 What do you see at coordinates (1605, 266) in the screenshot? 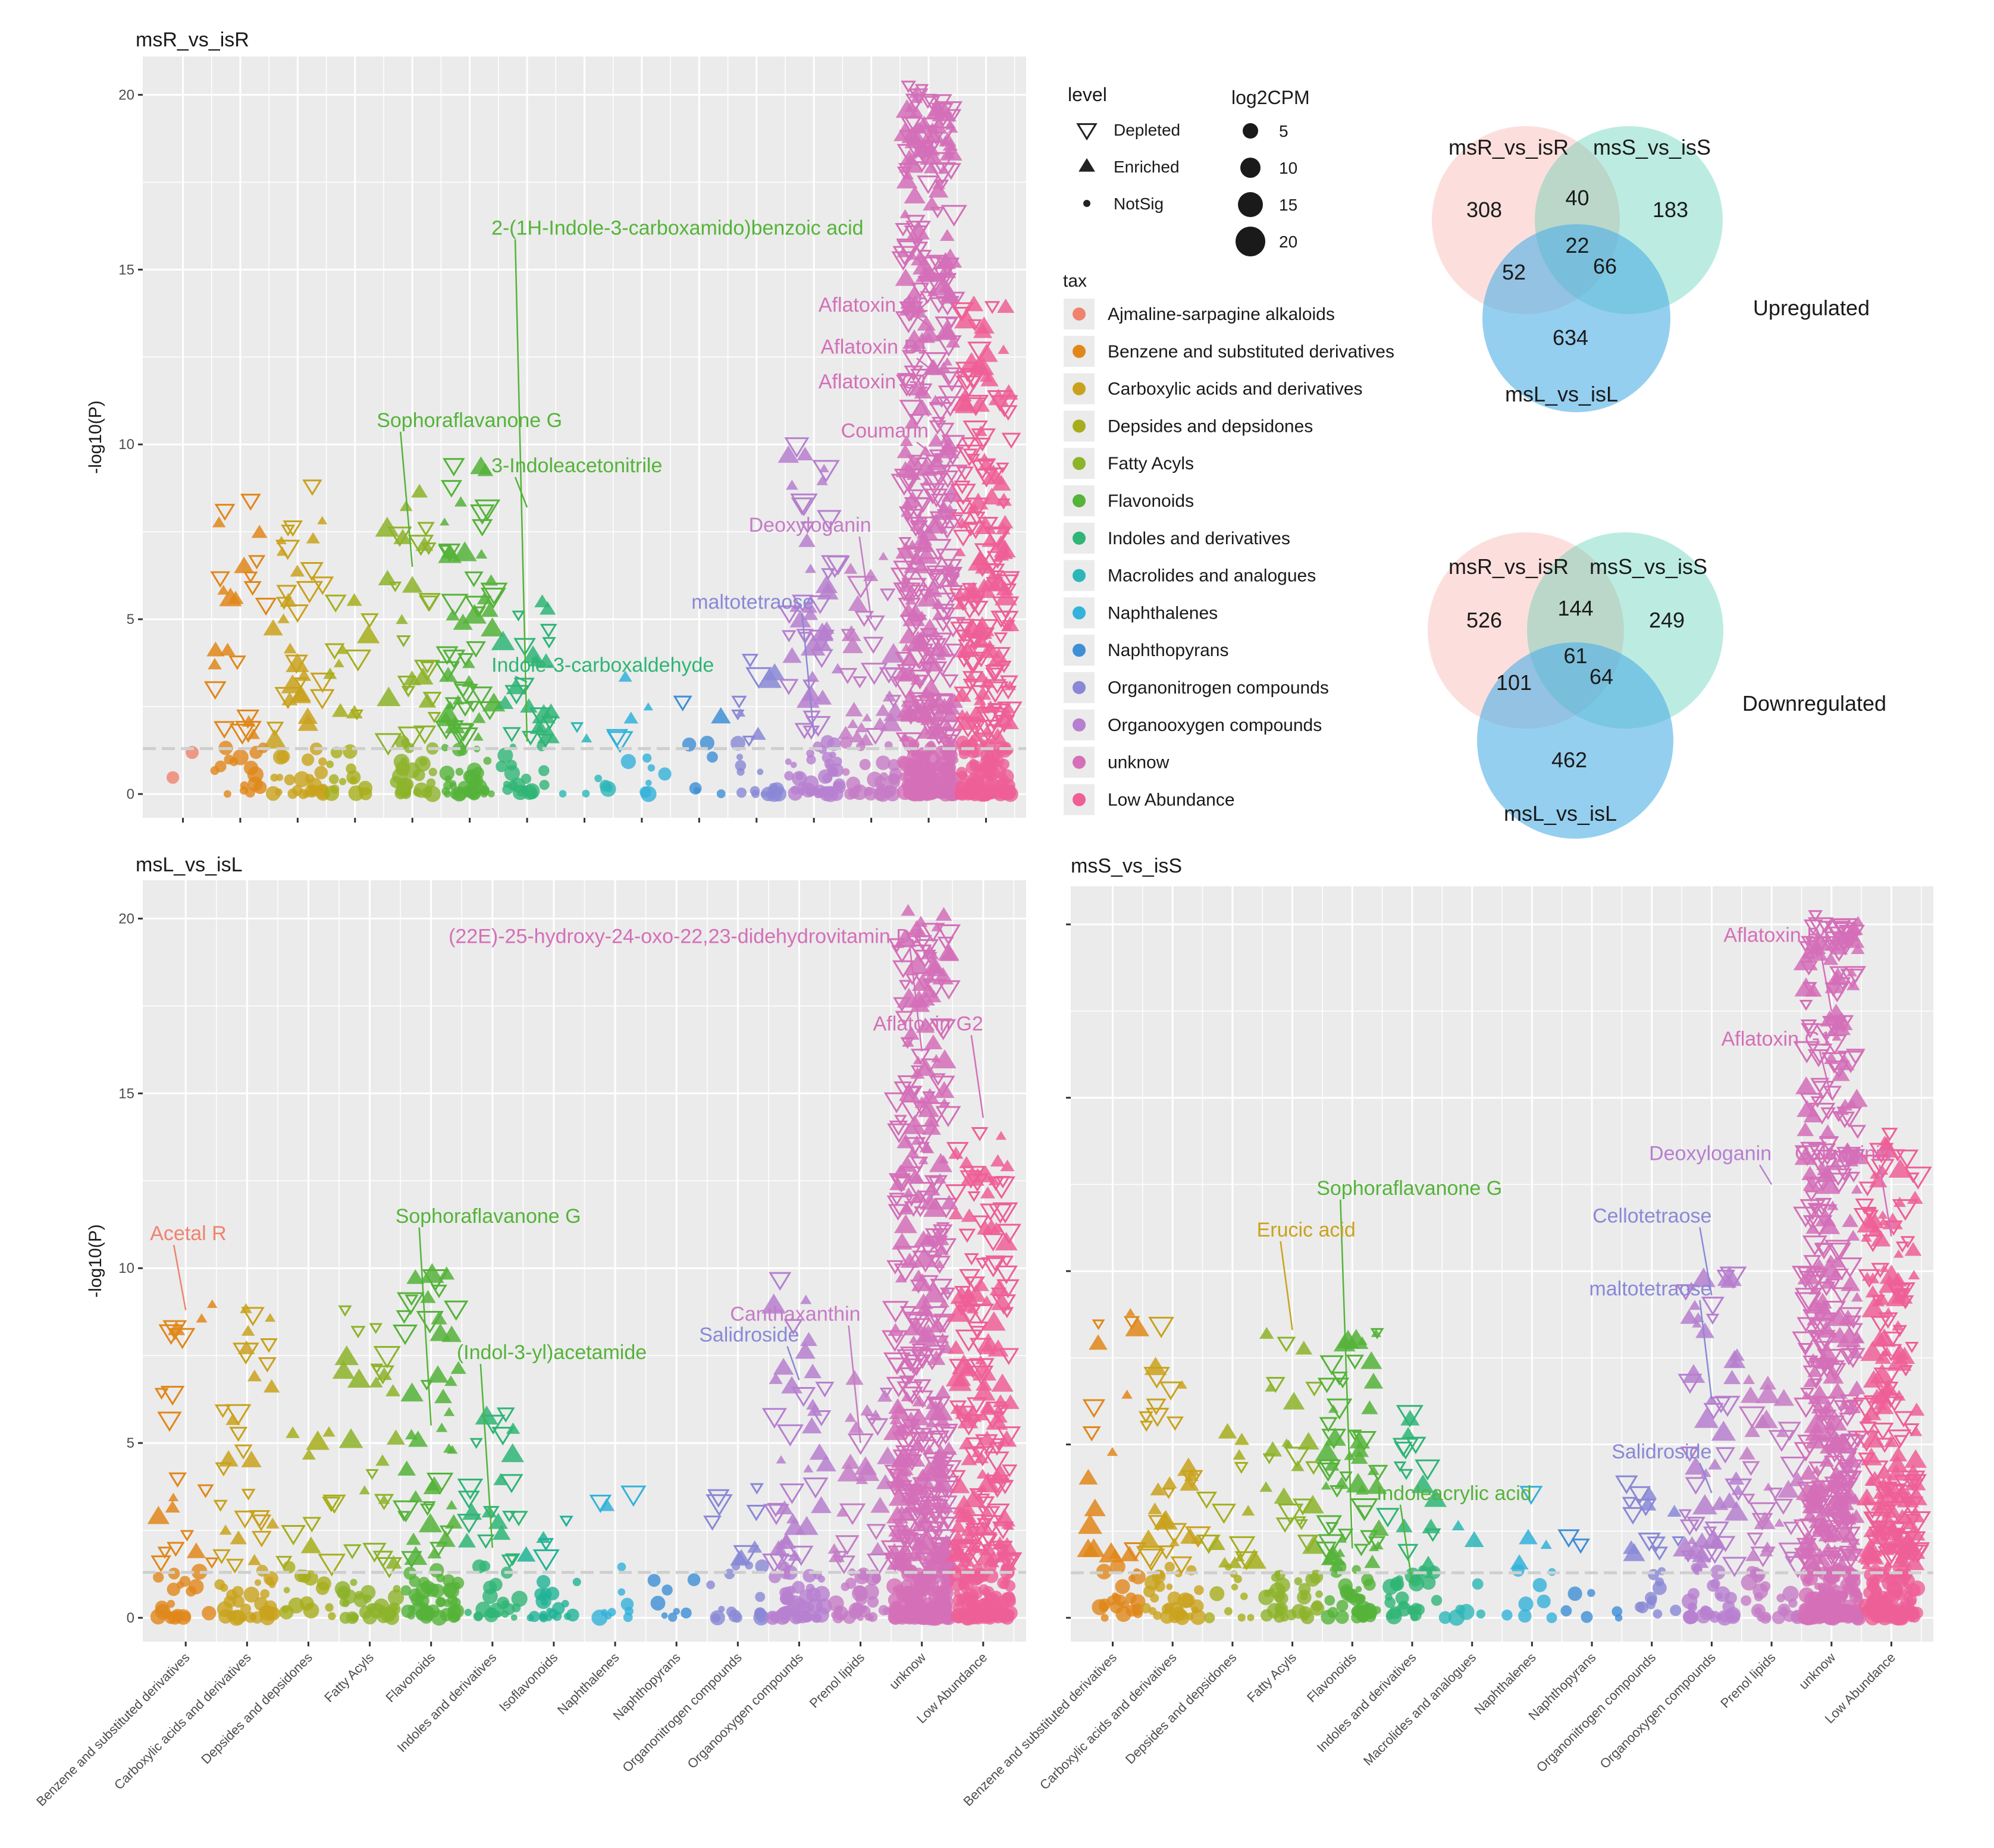
I see `venn-count-bc: 66` at bounding box center [1605, 266].